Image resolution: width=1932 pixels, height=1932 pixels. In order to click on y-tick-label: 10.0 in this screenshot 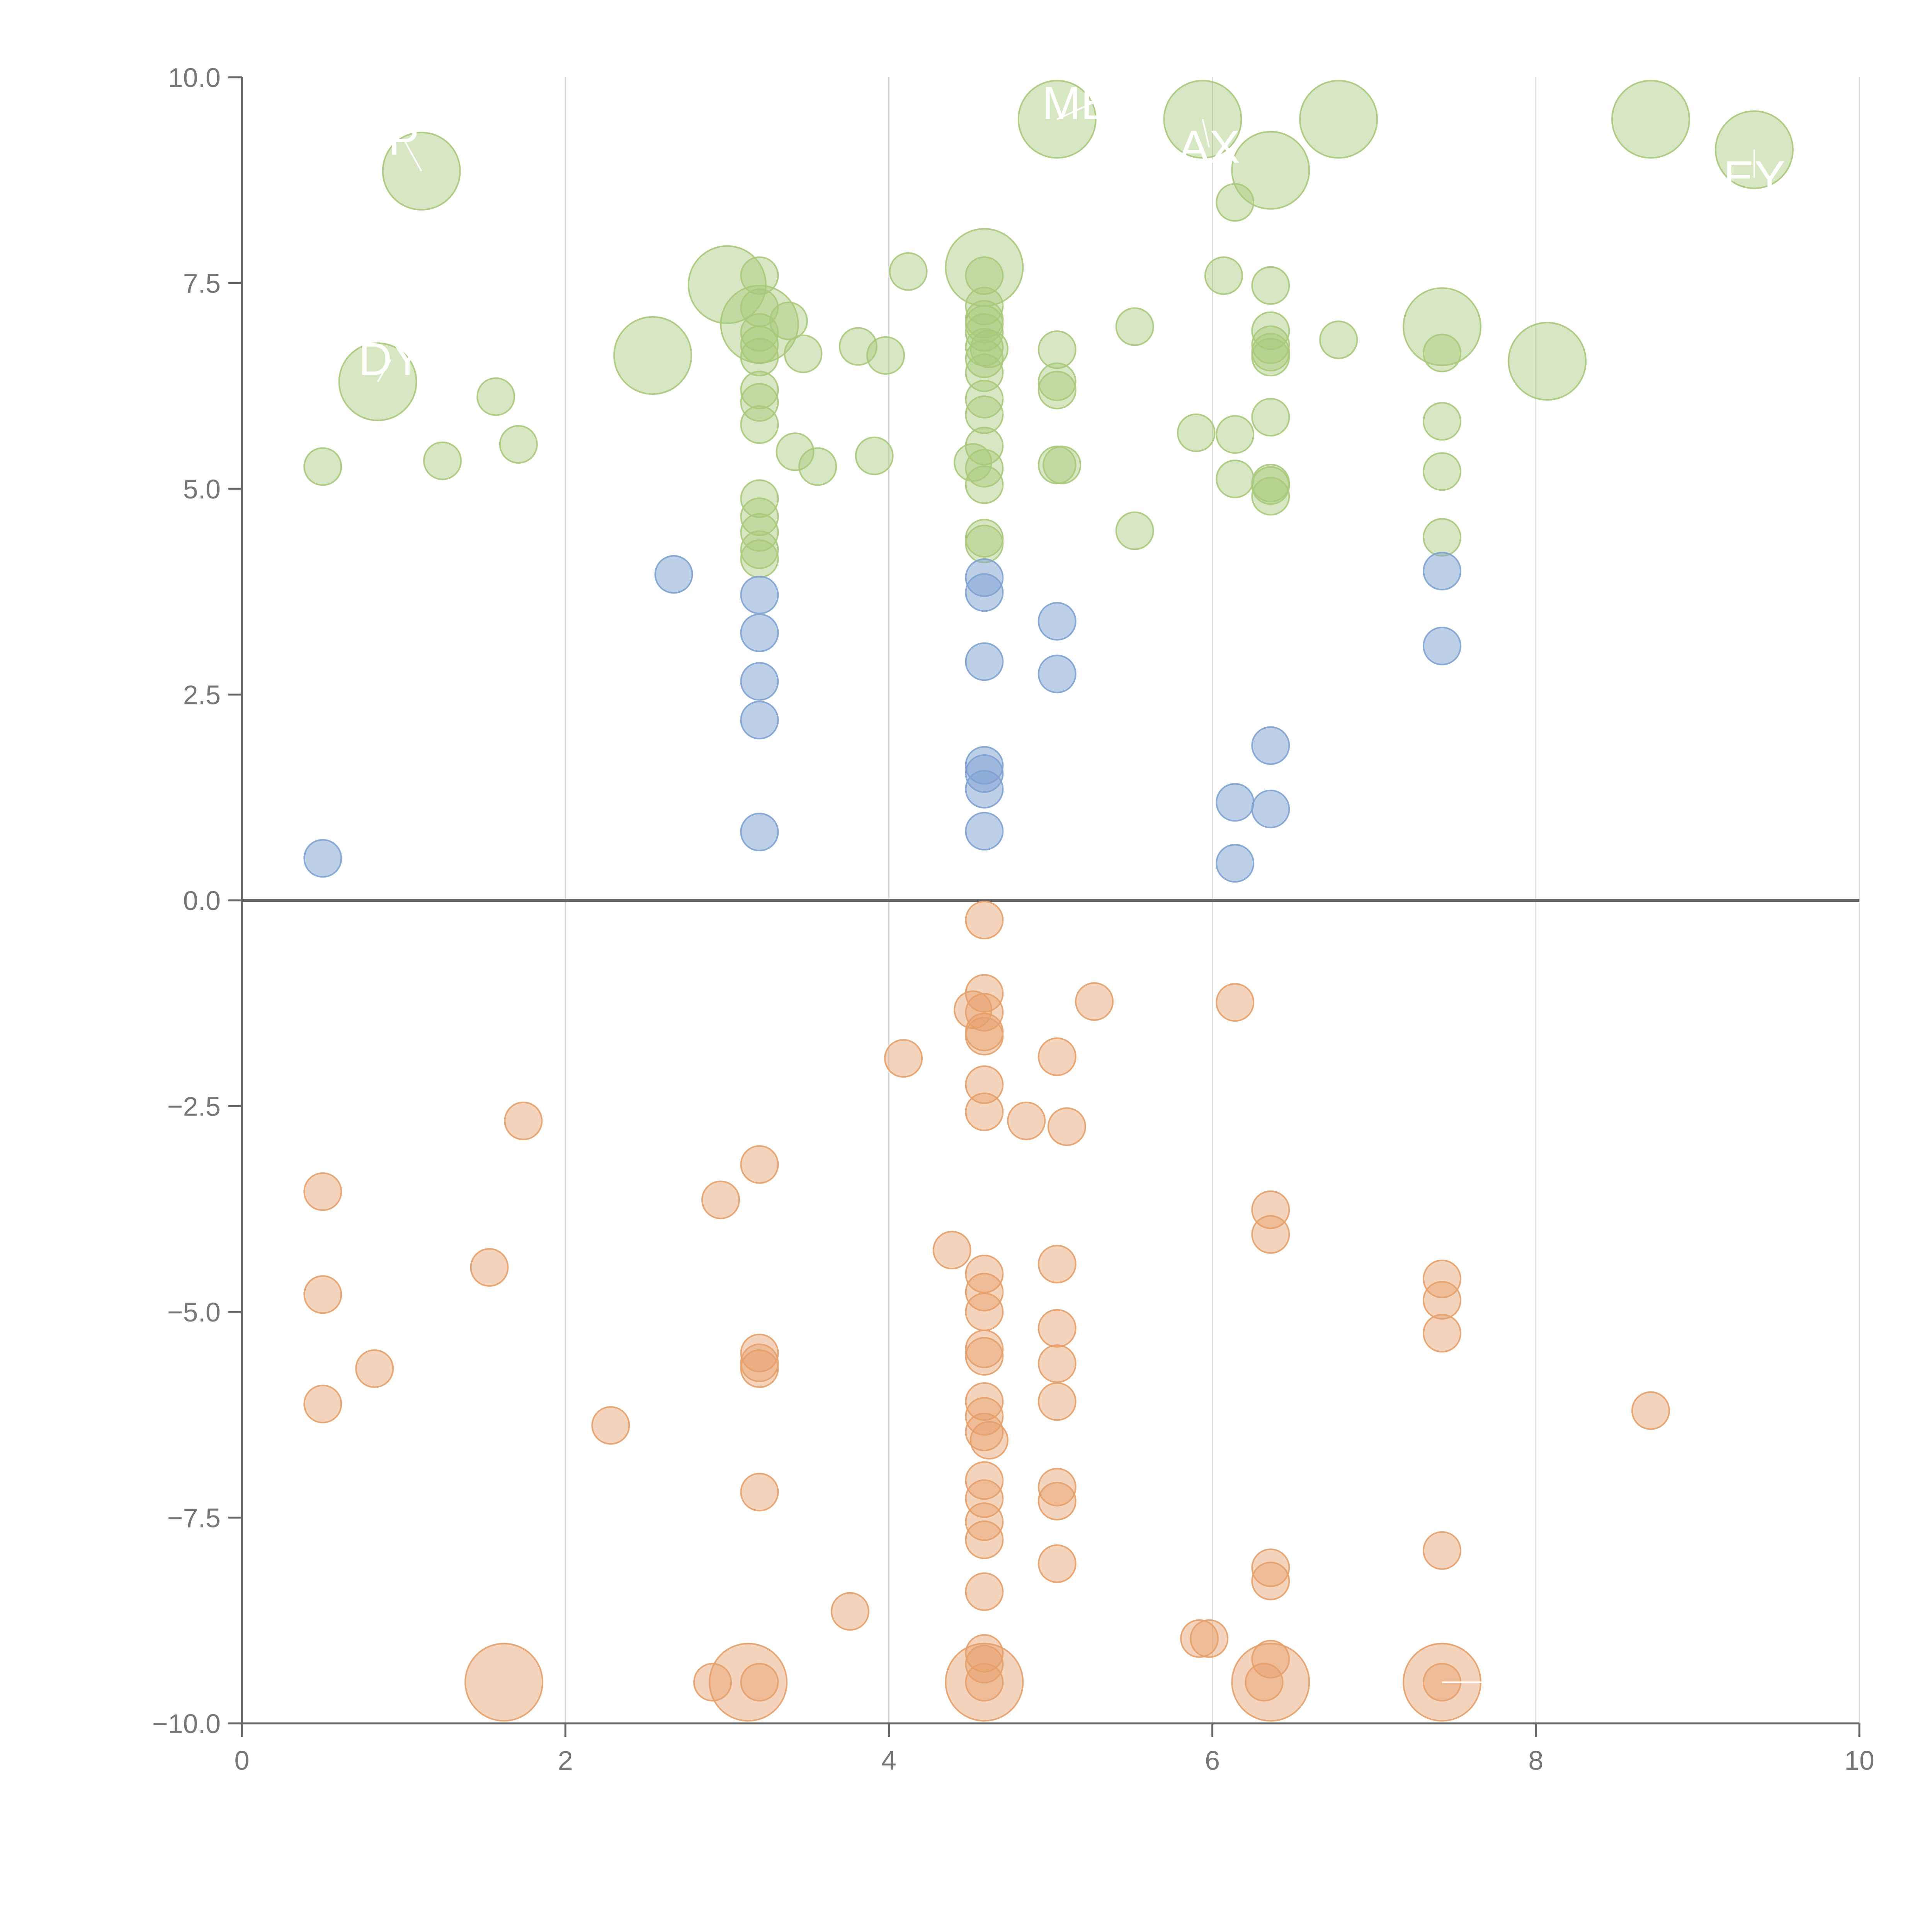, I will do `click(194, 78)`.